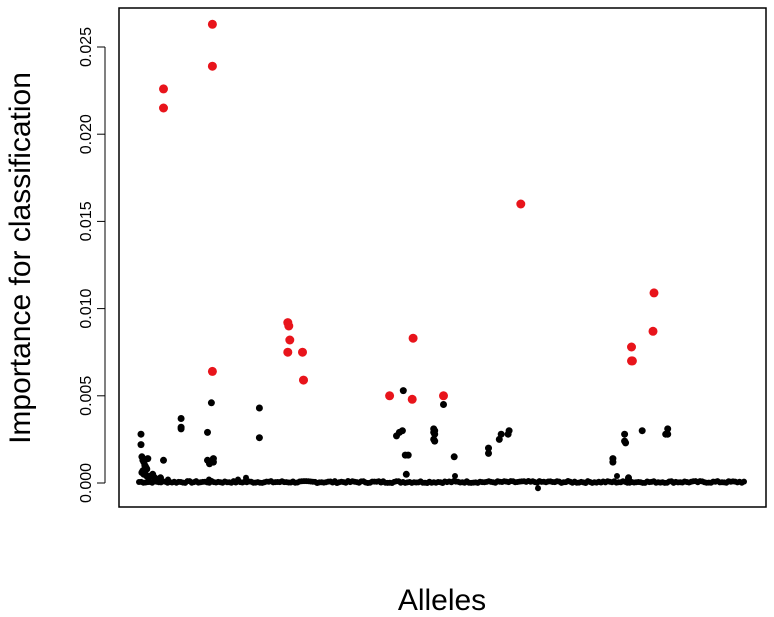  What do you see at coordinates (86, 134) in the screenshot?
I see `y-tick-label: 0.020` at bounding box center [86, 134].